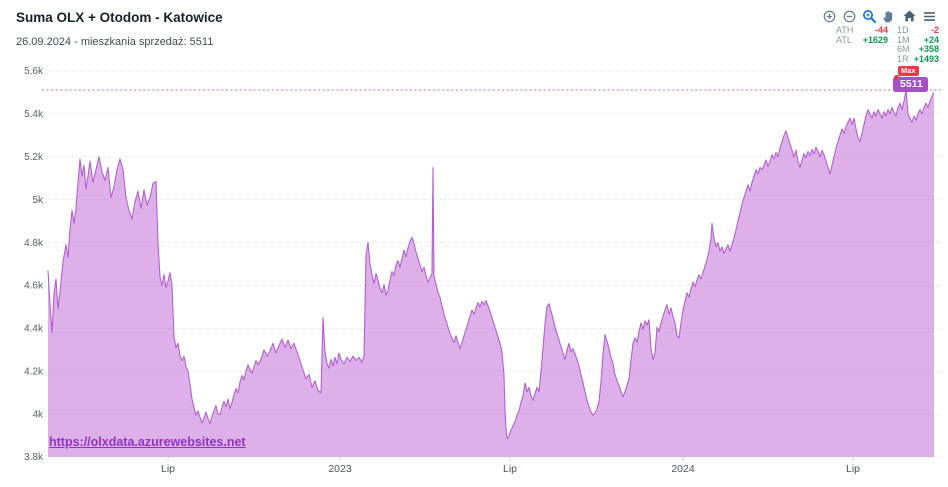 The width and height of the screenshot is (948, 487). Describe the element at coordinates (34, 71) in the screenshot. I see `y-tick-label: 5.6k` at that location.